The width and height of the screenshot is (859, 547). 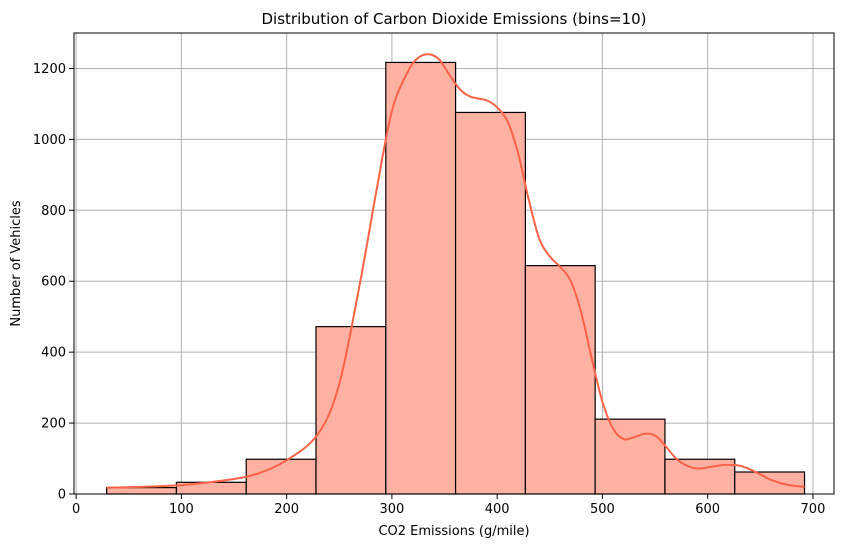 I want to click on x-tick-label: 600, so click(x=707, y=509).